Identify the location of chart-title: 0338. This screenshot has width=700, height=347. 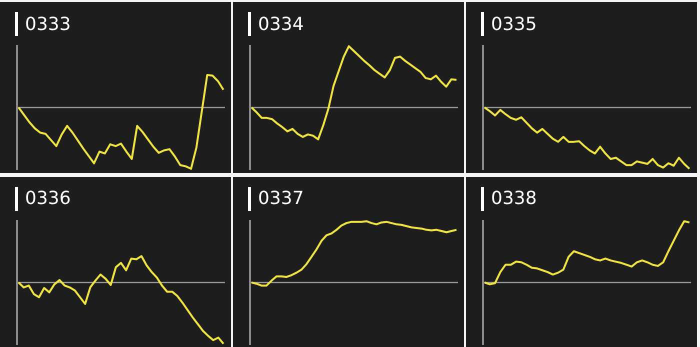
(514, 198).